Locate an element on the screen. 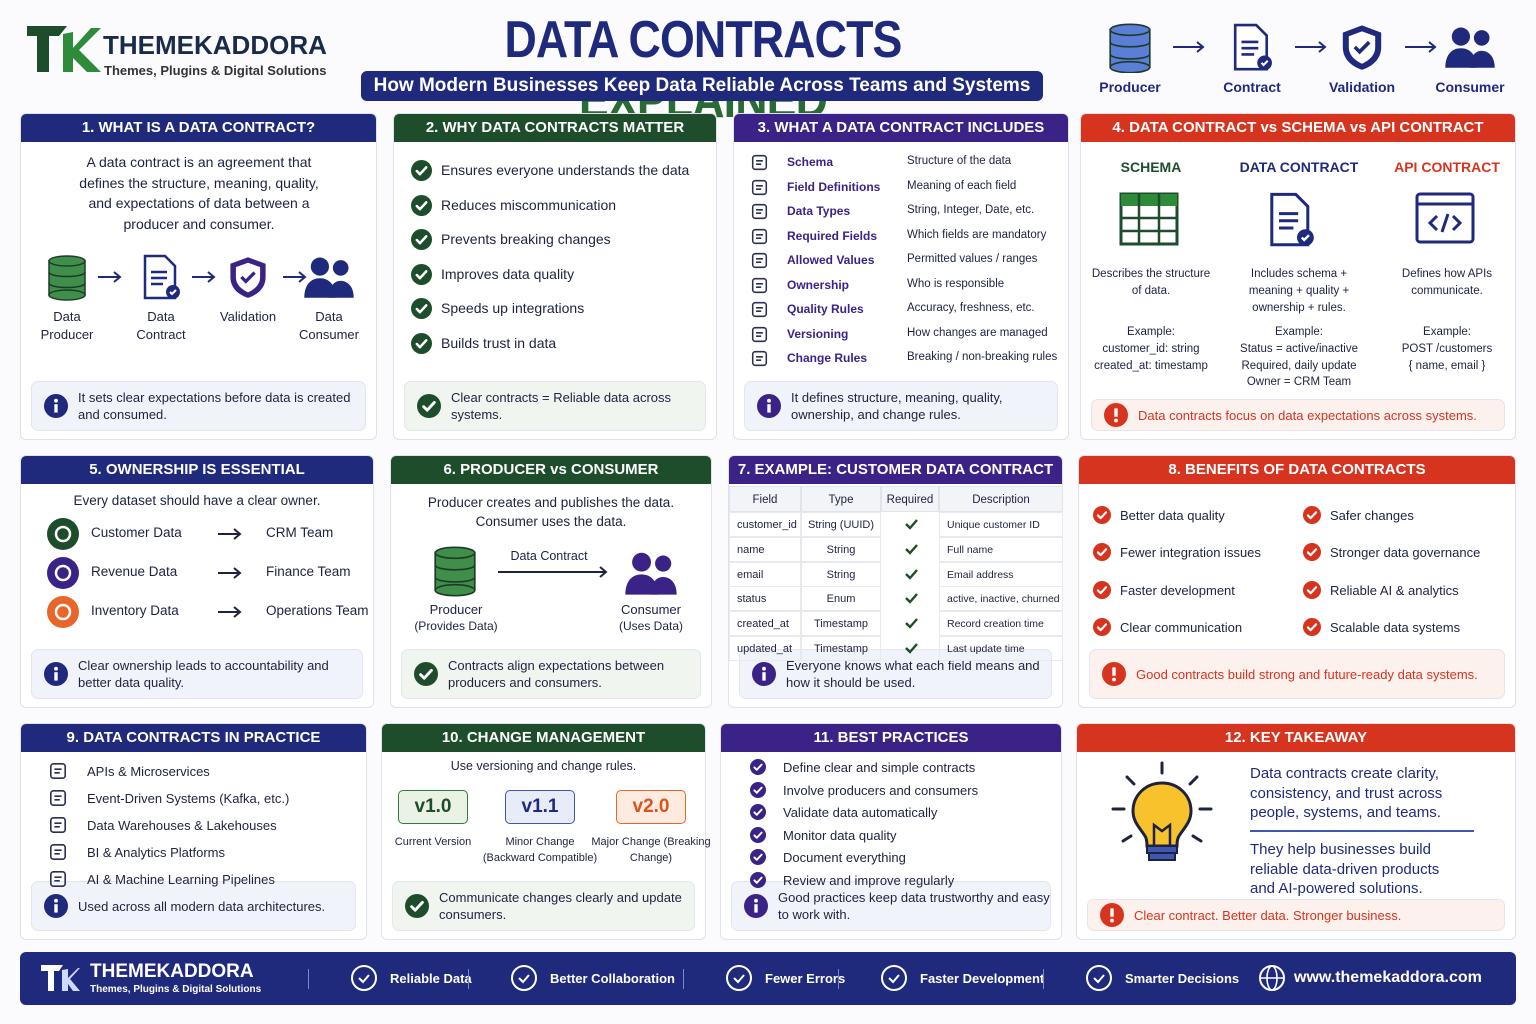 This screenshot has width=1536, height=1024. owner-arrow is located at coordinates (230, 575).